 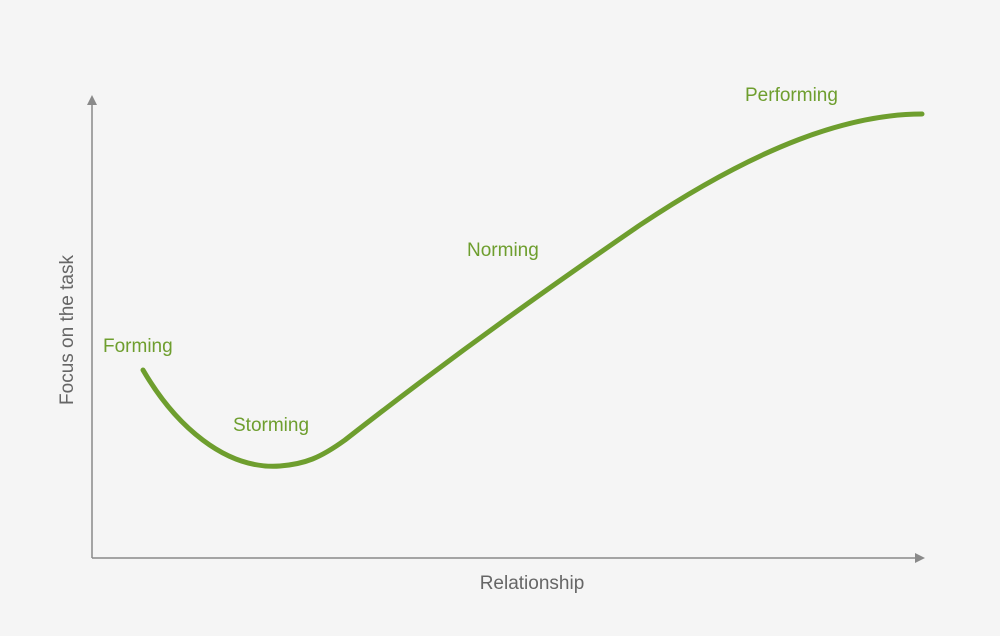 What do you see at coordinates (271, 425) in the screenshot?
I see `stage-label: Storming` at bounding box center [271, 425].